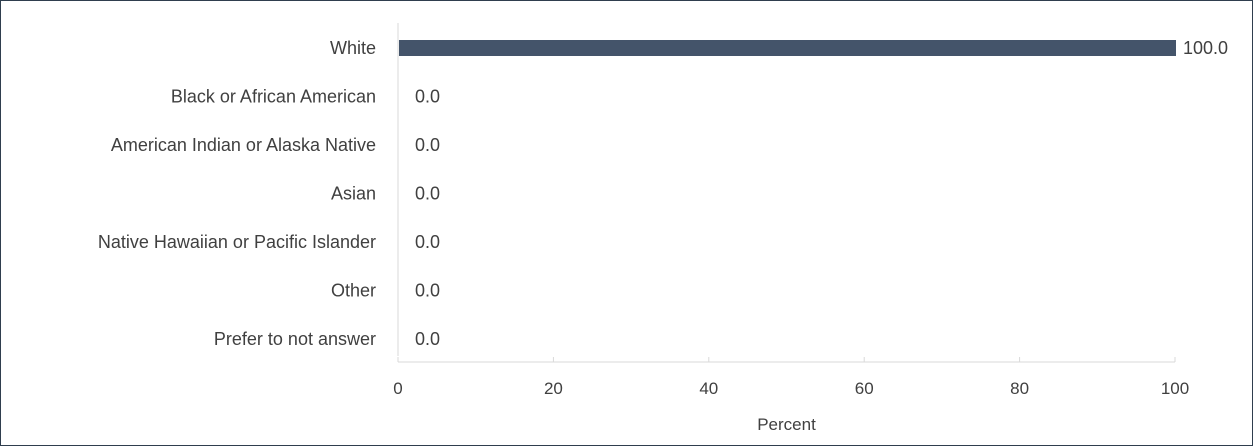  Describe the element at coordinates (353, 194) in the screenshot. I see `category-label: Asian` at that location.